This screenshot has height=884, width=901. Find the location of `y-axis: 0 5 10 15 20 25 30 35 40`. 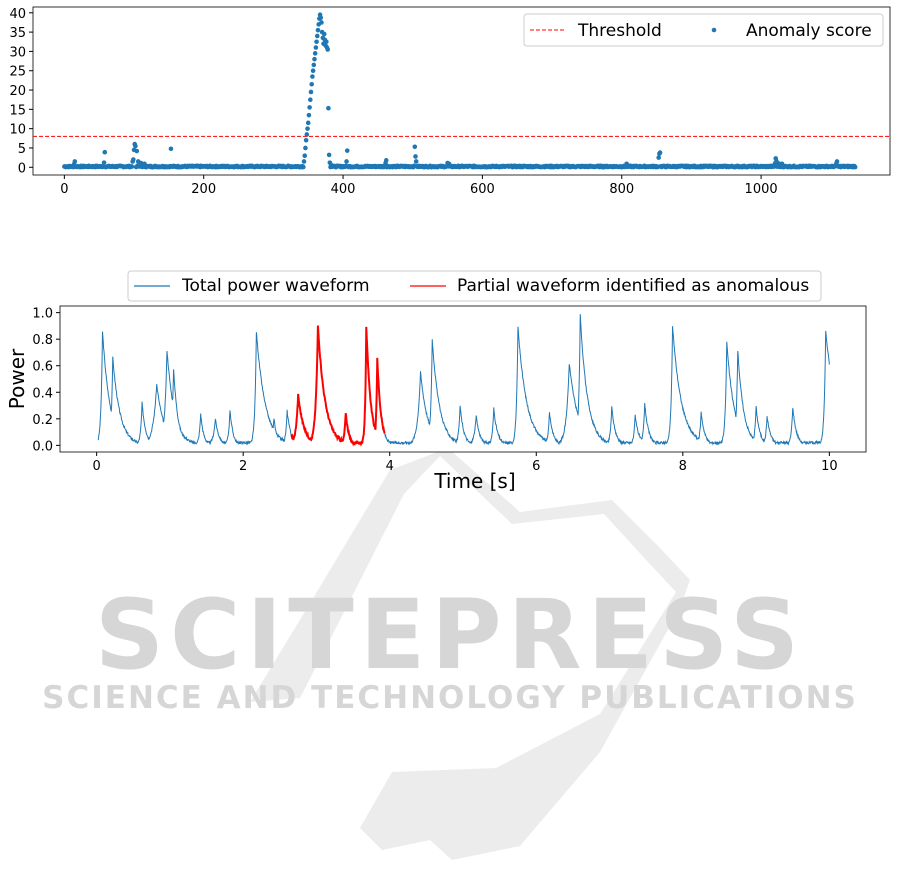

y-axis: 0 5 10 15 20 25 30 35 40 is located at coordinates (21, 91).